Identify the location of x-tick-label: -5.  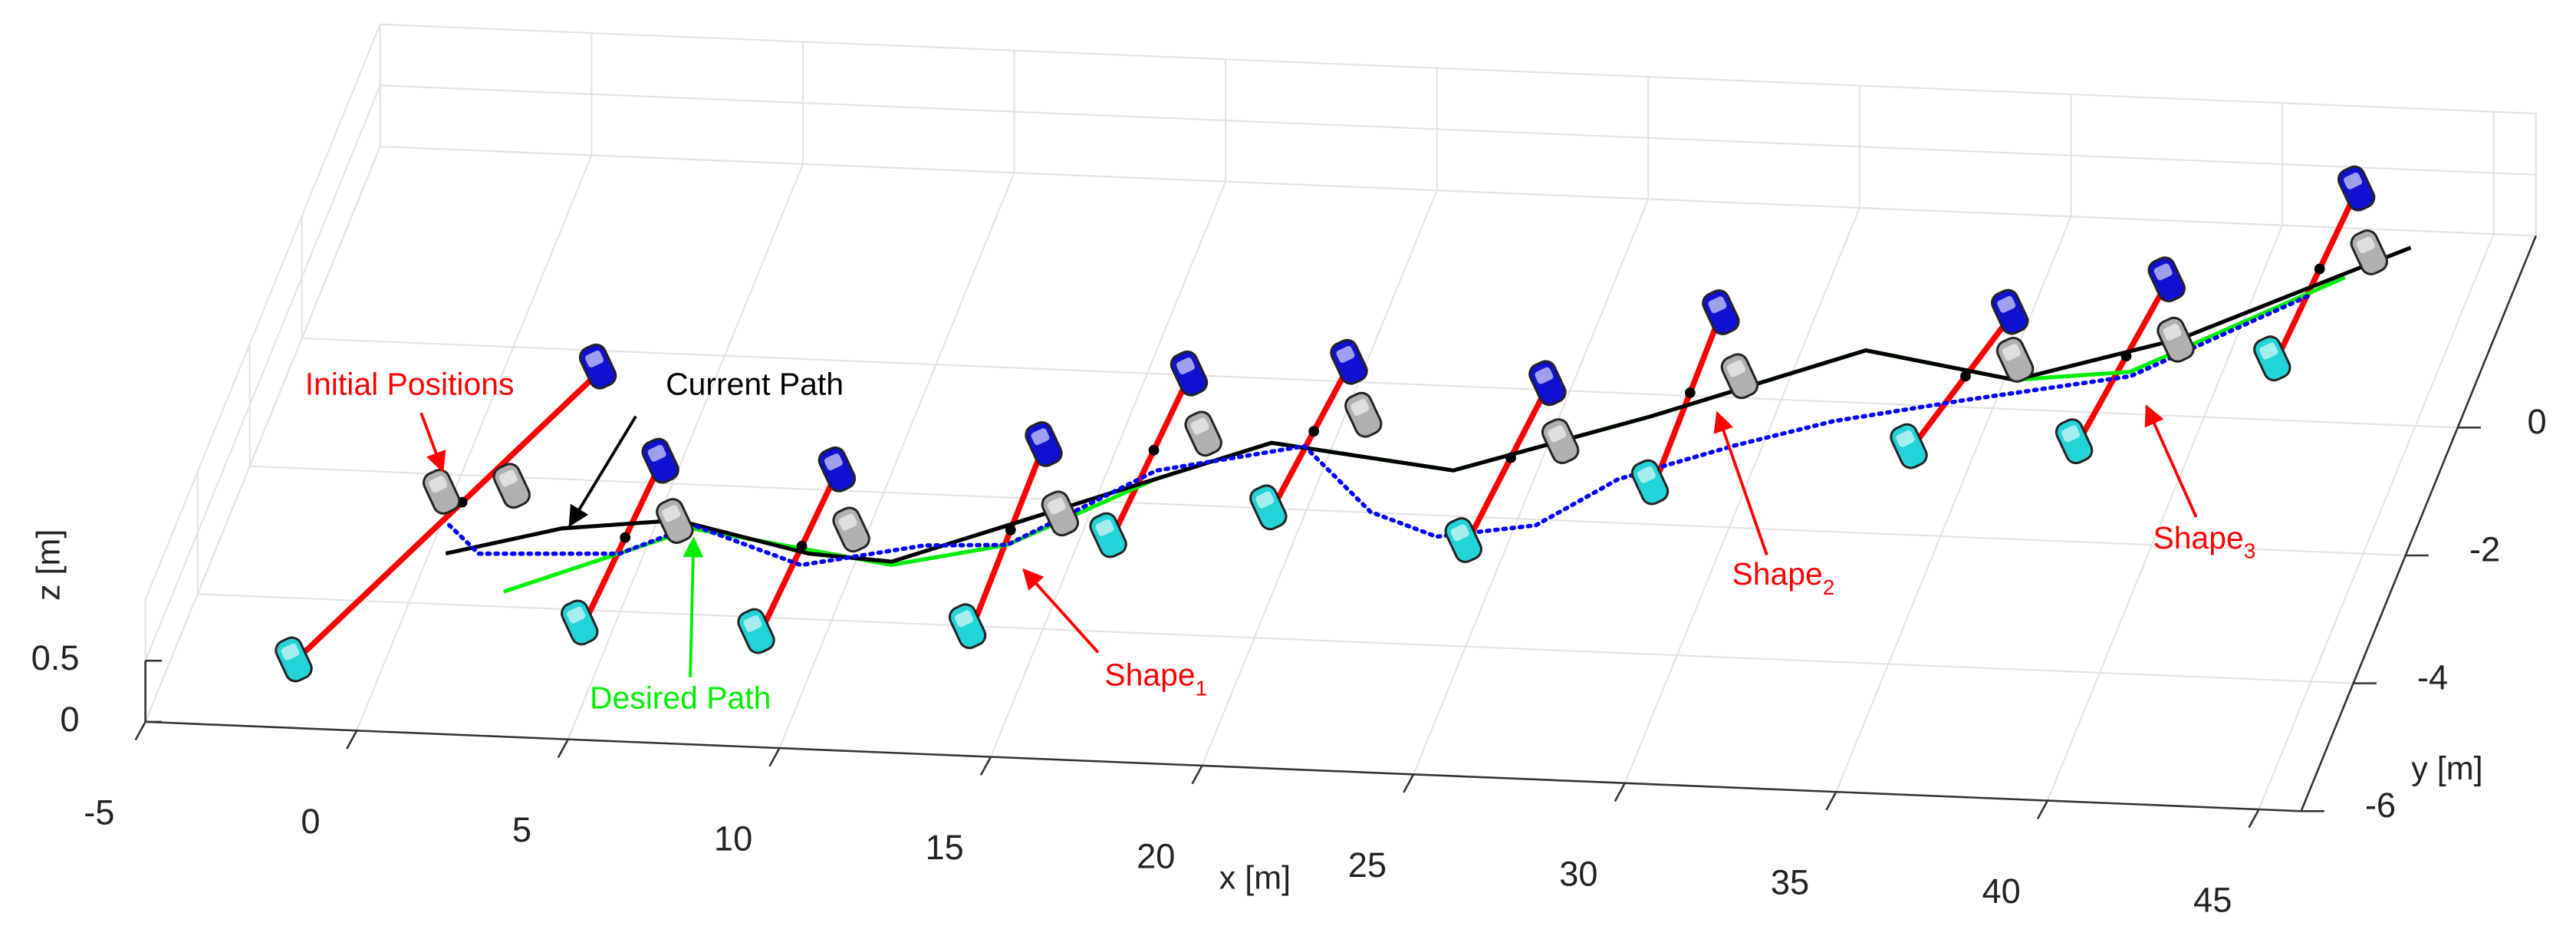
(99, 813).